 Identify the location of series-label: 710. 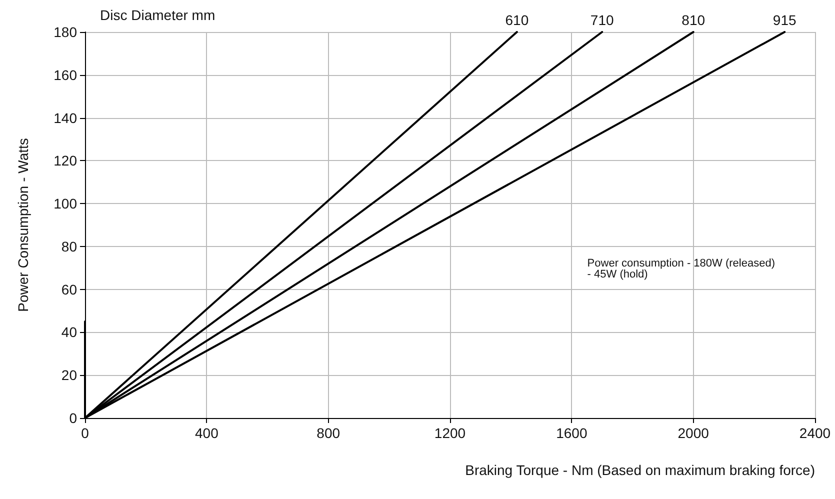
(602, 20).